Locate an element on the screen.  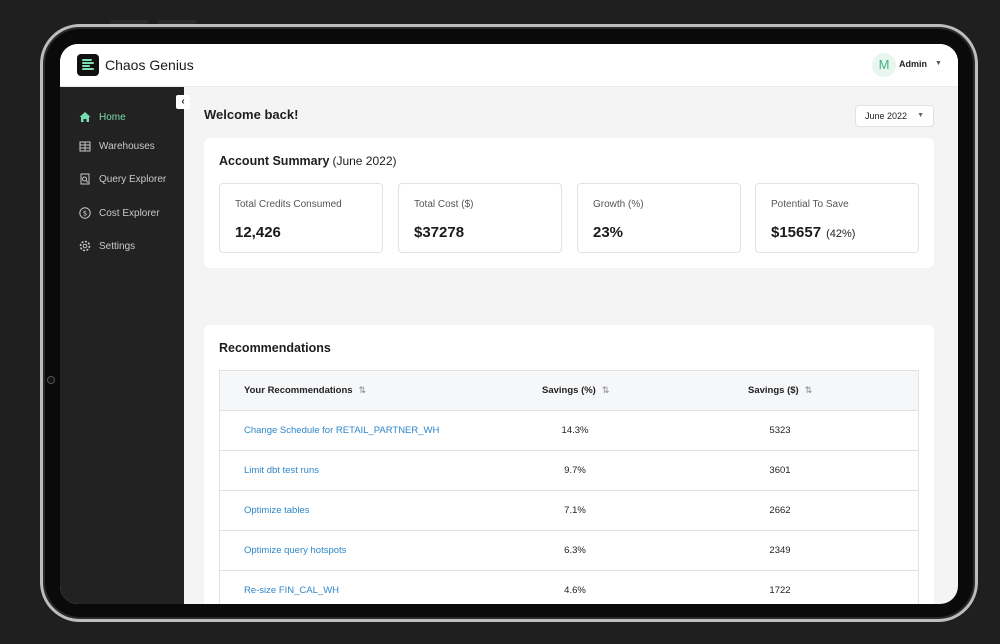
stat-value-percent: (42%) is located at coordinates (841, 234).